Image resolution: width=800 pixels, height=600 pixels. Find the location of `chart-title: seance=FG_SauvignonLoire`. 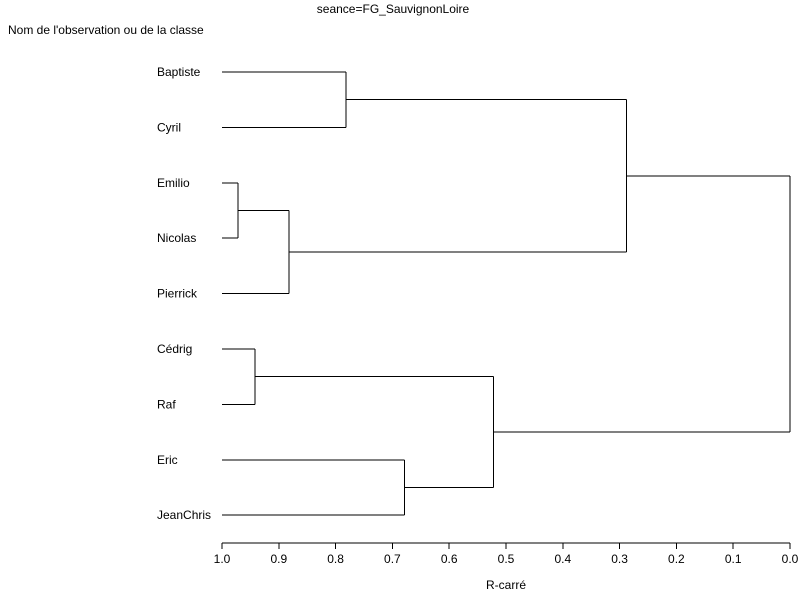

chart-title: seance=FG_SauvignonLoire is located at coordinates (393, 9).